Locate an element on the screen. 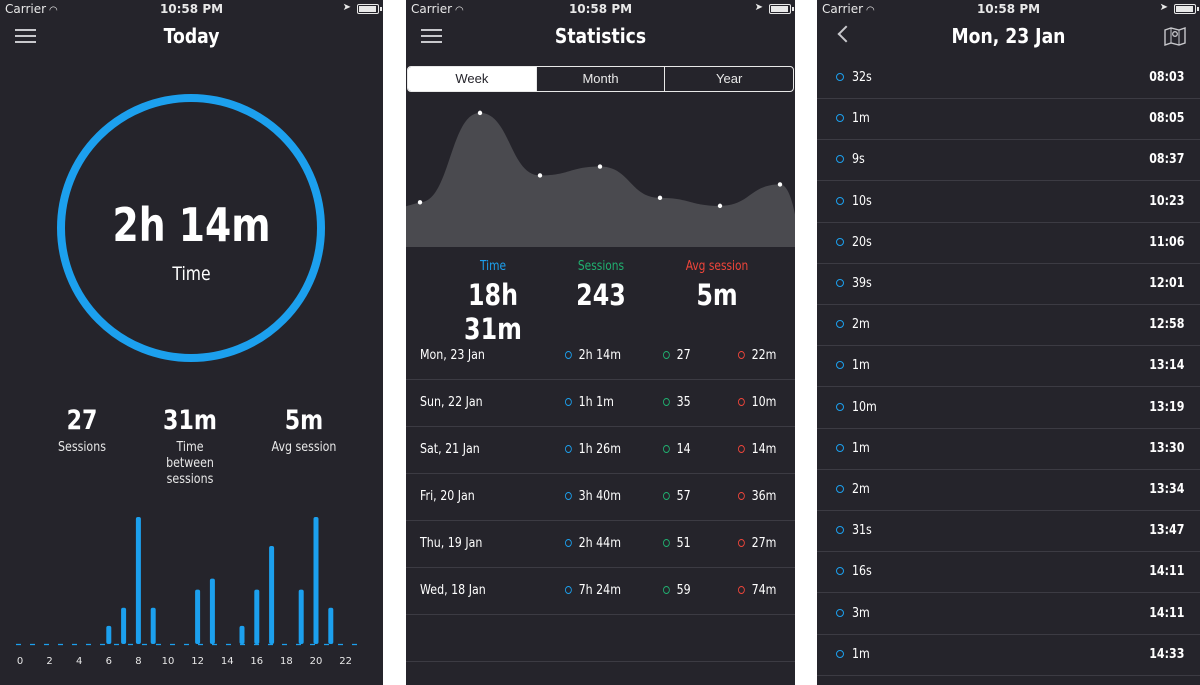  session-row: 3m 14:11 is located at coordinates (1008, 614).